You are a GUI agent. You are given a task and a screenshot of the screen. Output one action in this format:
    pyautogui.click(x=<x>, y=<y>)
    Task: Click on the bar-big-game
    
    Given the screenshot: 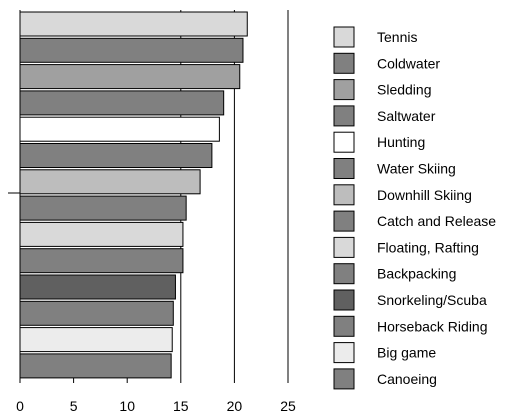 What is the action you would take?
    pyautogui.click(x=96, y=340)
    